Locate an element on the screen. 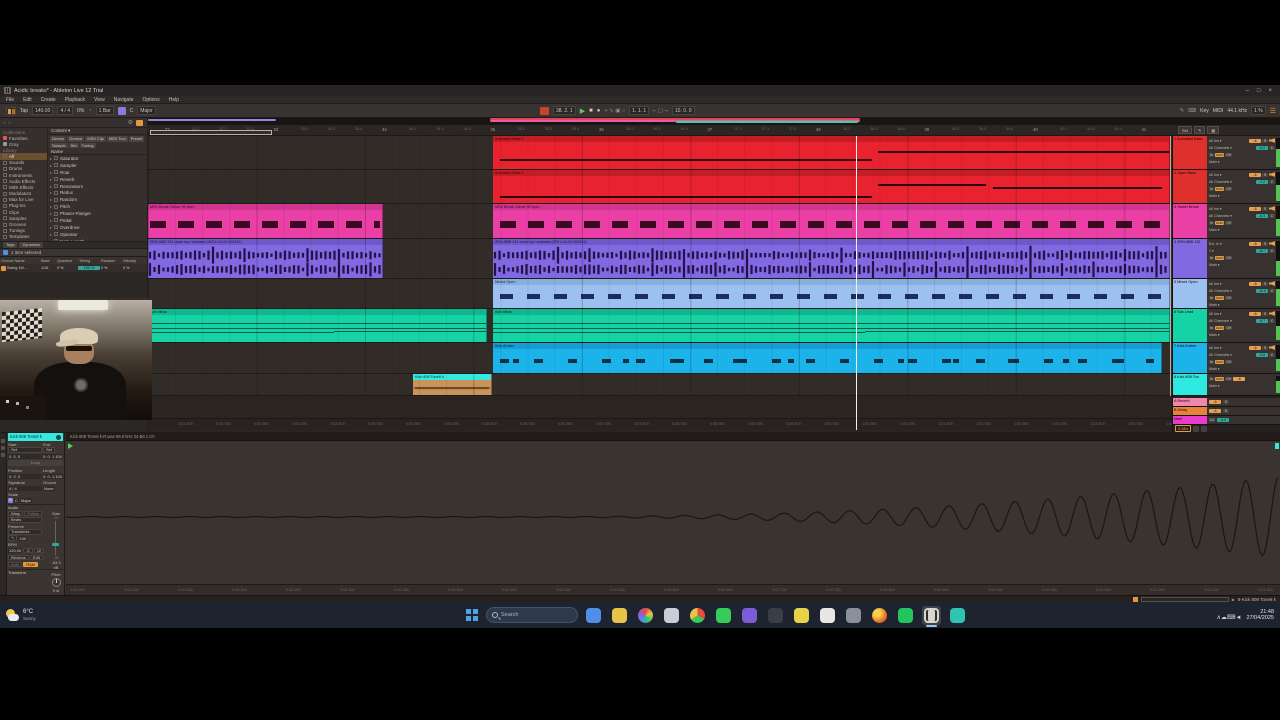  tab-tags: Tags is located at coordinates (10, 245).